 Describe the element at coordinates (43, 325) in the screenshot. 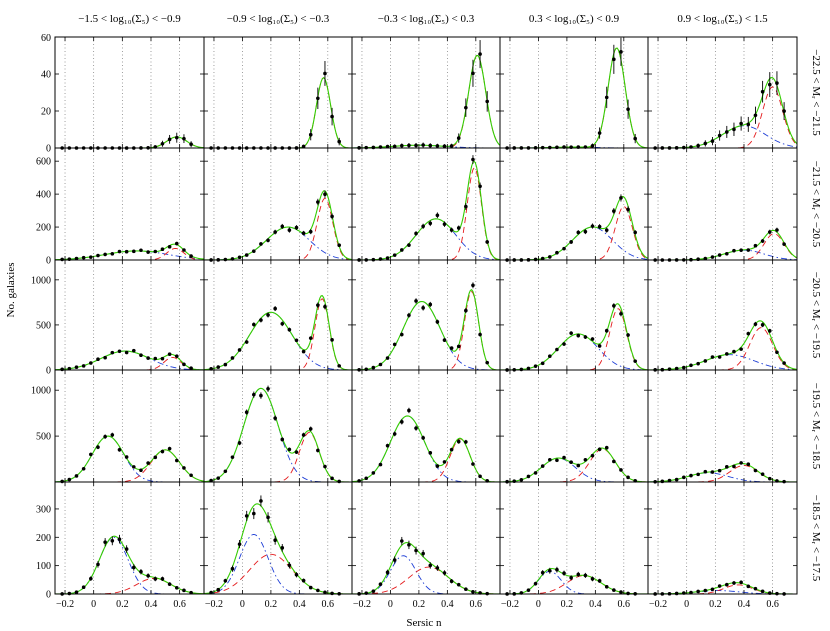

I see `y-tick-label: 500` at that location.